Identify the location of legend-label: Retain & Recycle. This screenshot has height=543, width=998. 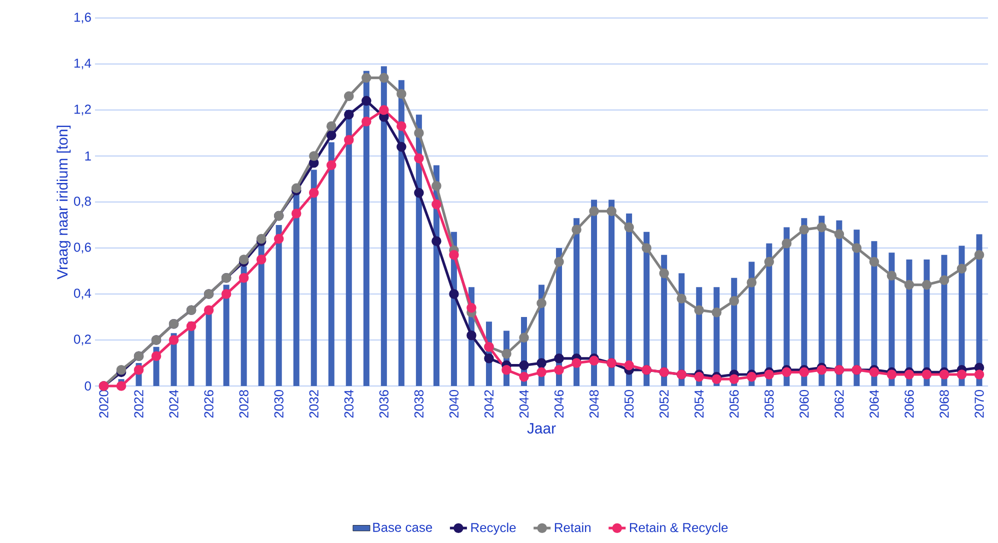
(679, 528).